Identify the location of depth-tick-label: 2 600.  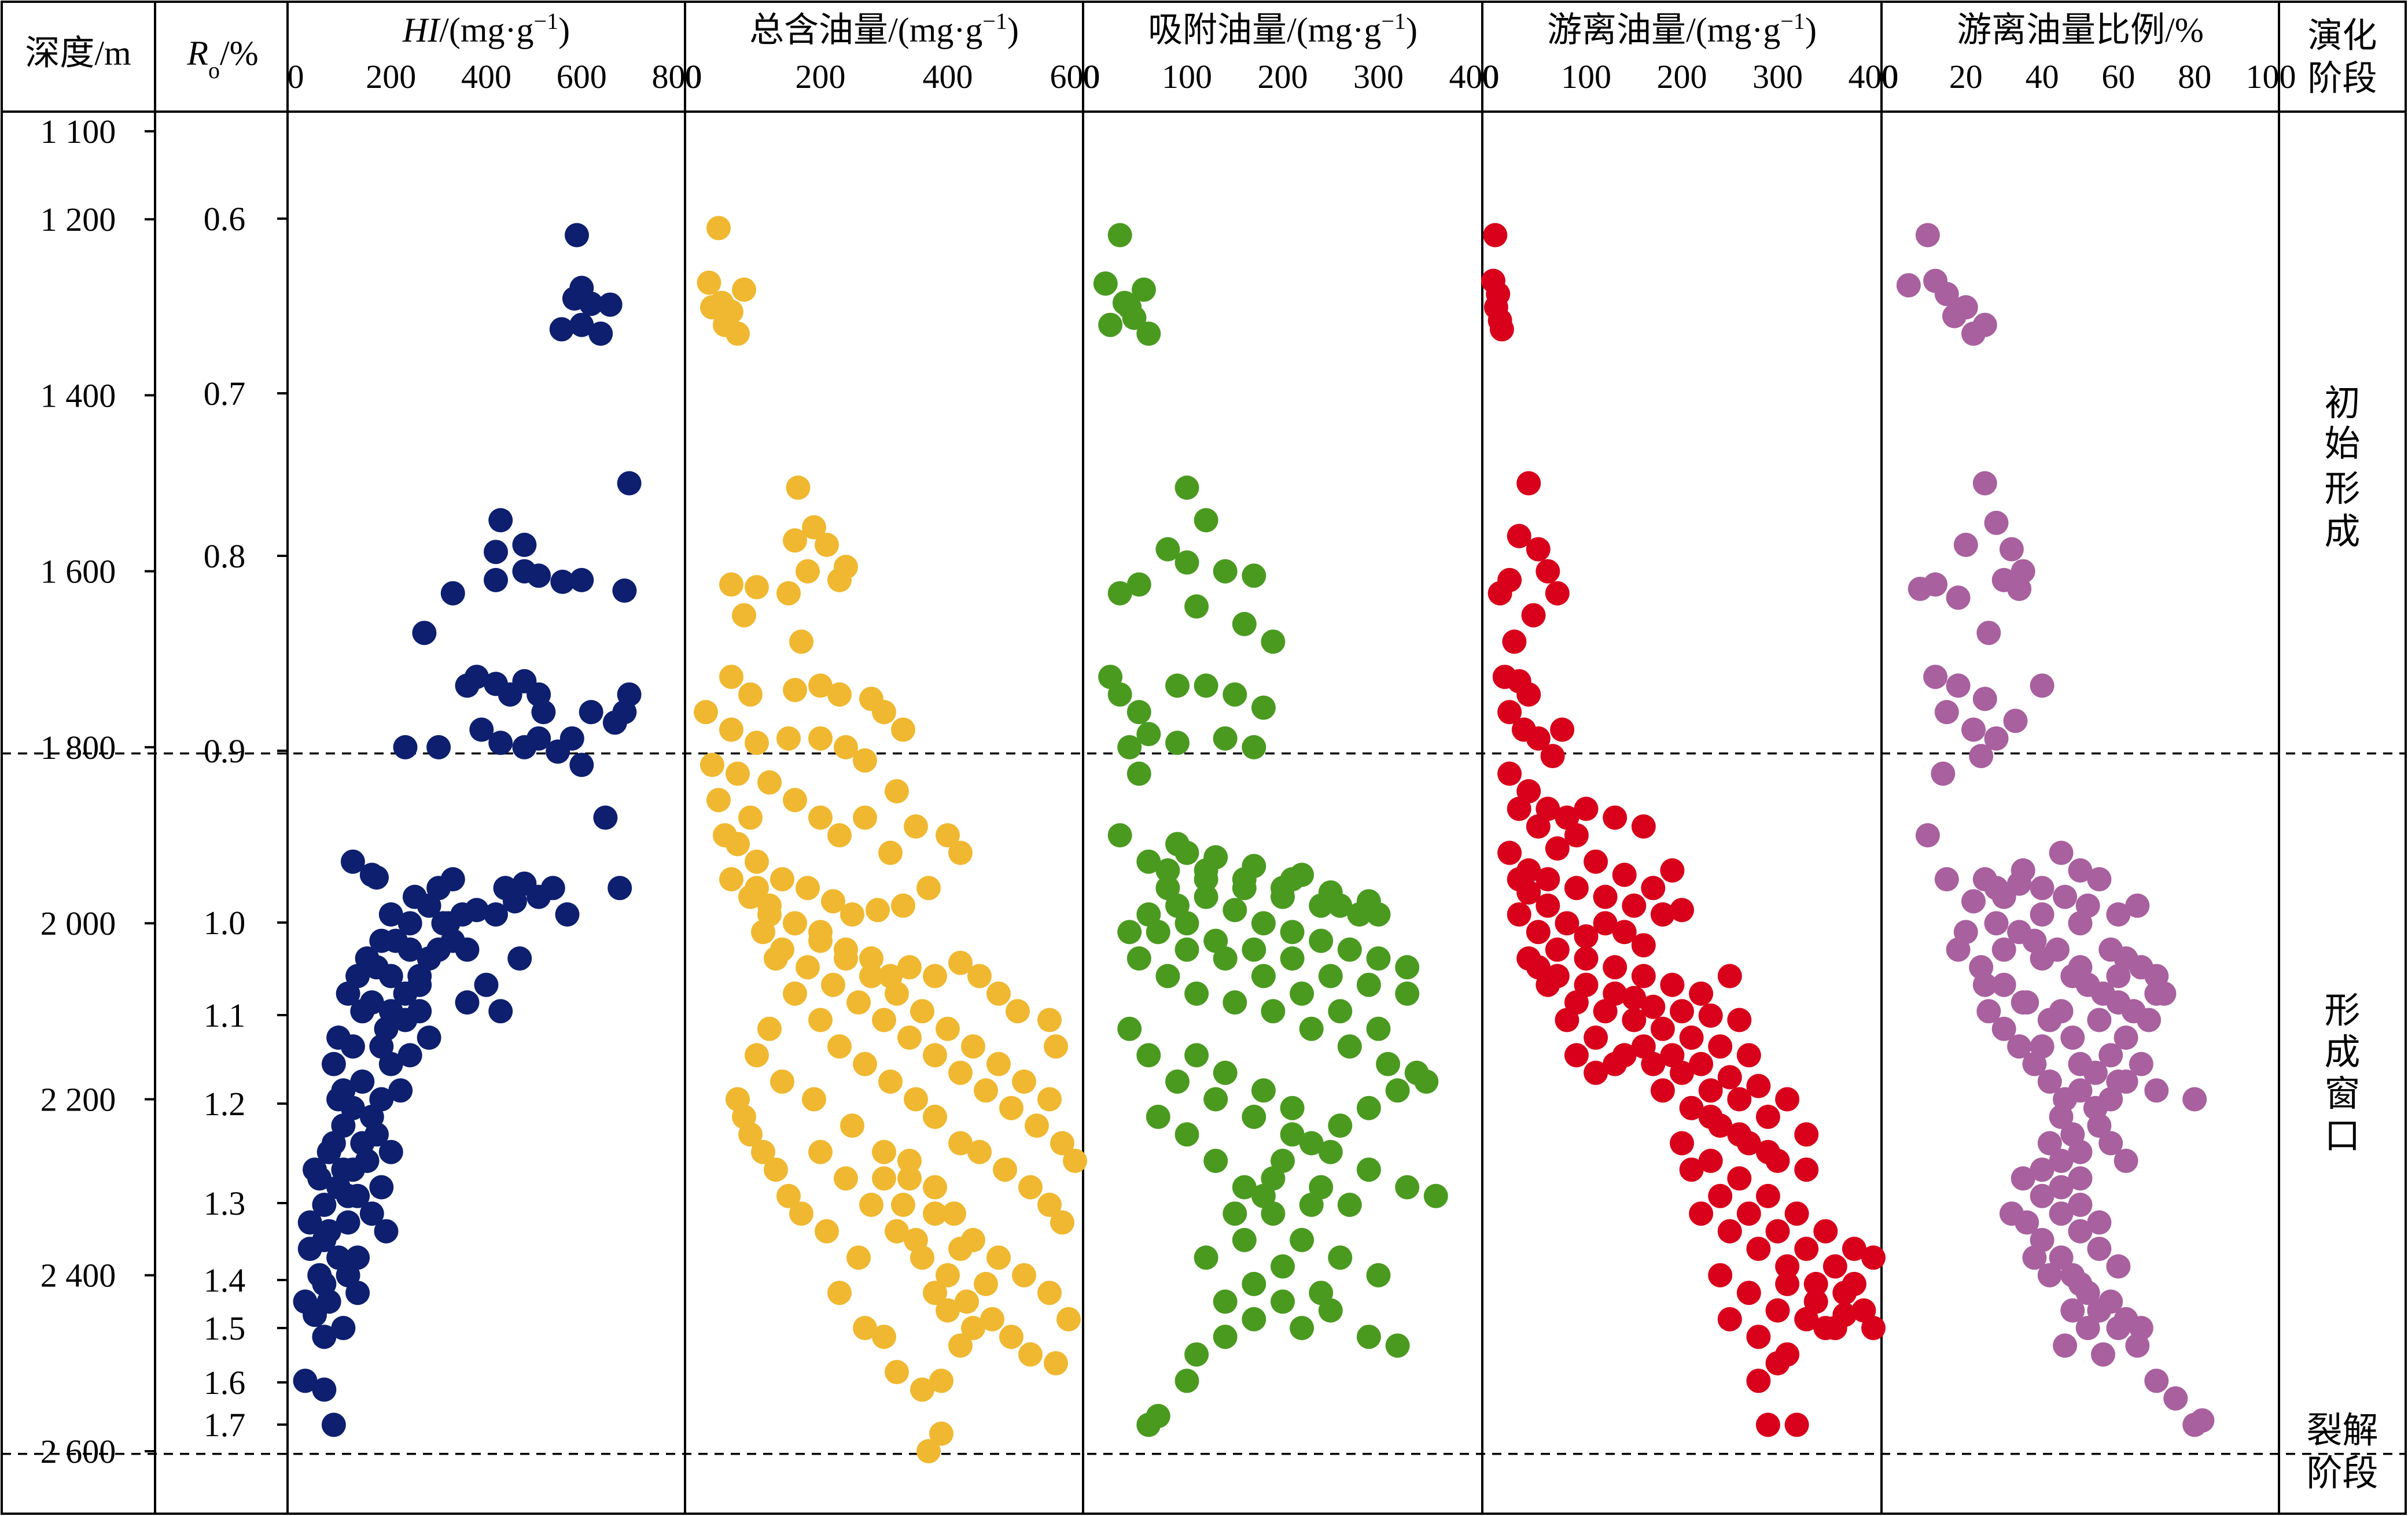
(78, 1451).